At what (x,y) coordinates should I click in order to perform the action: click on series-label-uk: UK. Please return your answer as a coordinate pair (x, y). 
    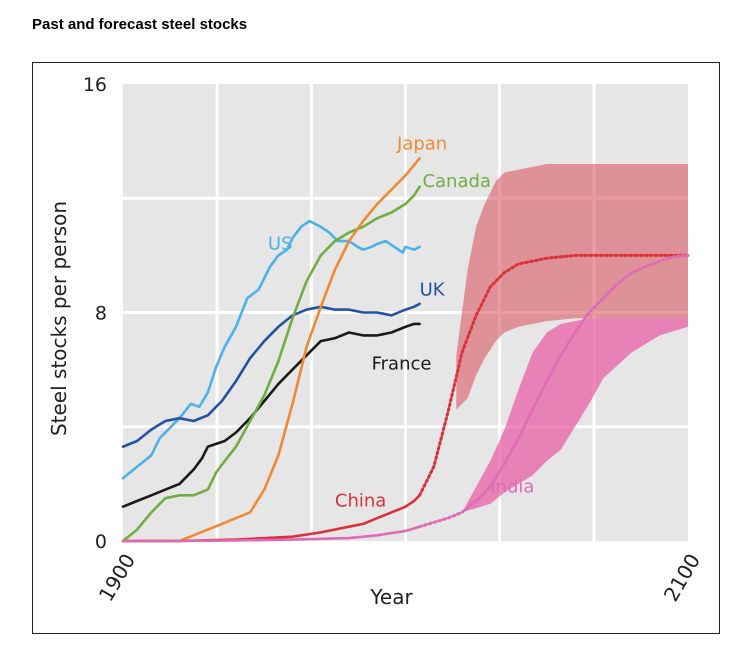
    Looking at the image, I should click on (433, 289).